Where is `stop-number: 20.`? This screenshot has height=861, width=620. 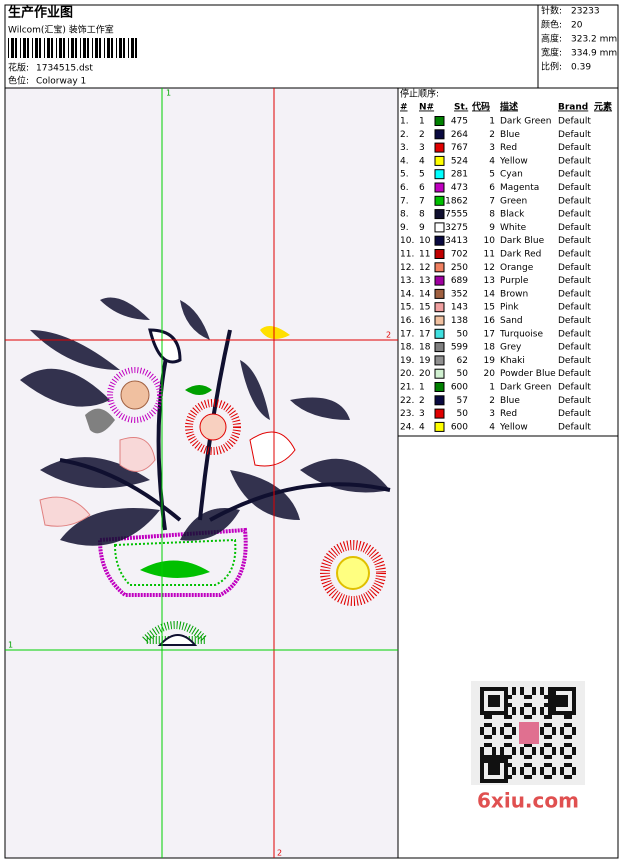 stop-number: 20. is located at coordinates (407, 374).